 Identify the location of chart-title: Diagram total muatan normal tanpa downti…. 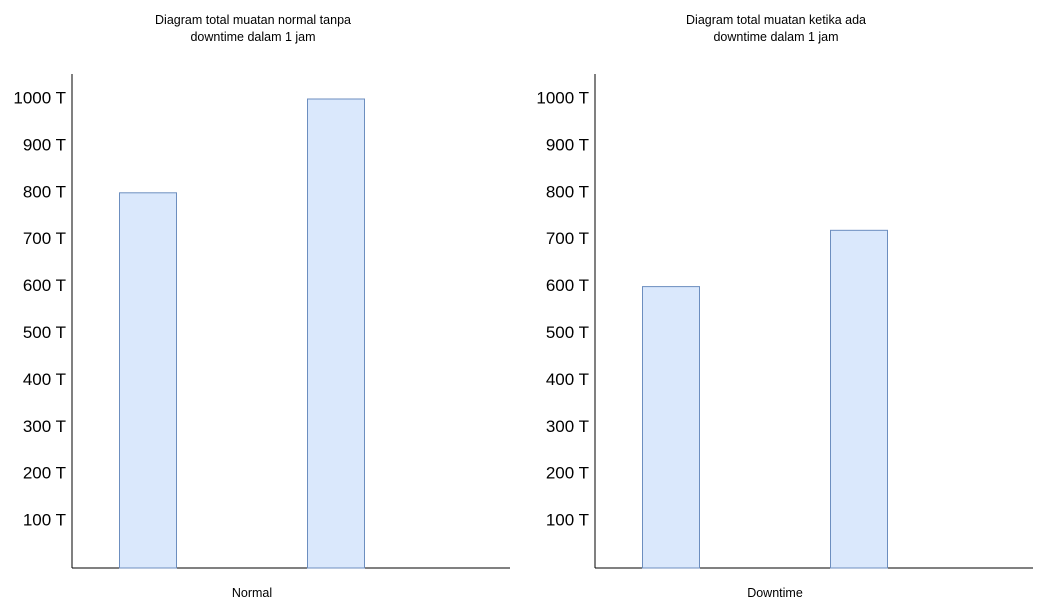
(253, 28).